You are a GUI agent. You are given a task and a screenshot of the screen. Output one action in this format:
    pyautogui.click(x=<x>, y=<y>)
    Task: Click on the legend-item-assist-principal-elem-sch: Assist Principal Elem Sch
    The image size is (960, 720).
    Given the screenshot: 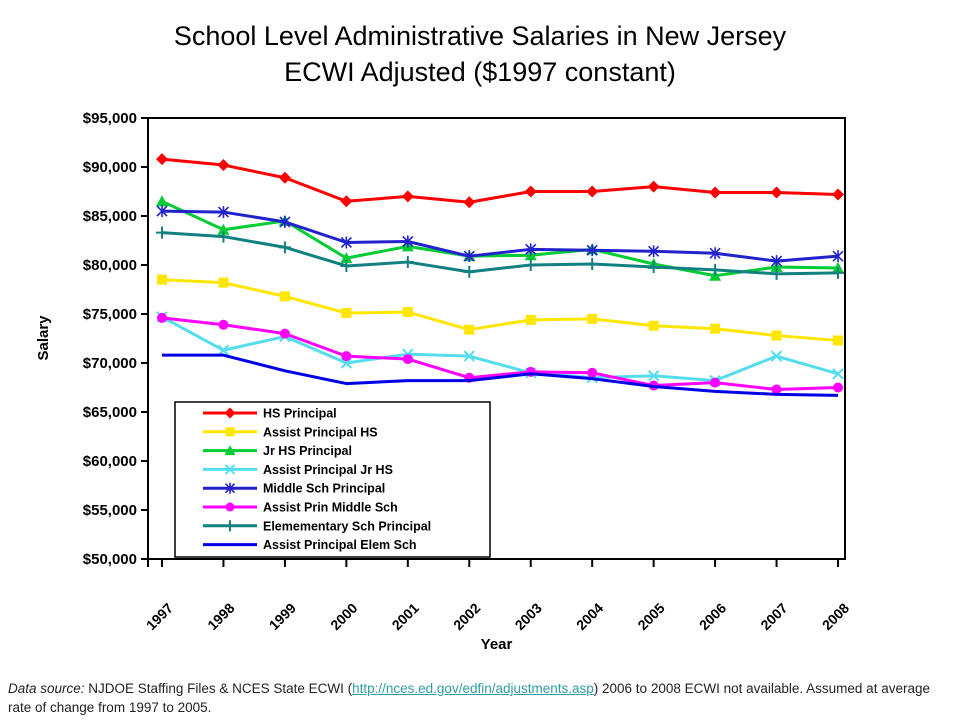 What is the action you would take?
    pyautogui.click(x=310, y=545)
    